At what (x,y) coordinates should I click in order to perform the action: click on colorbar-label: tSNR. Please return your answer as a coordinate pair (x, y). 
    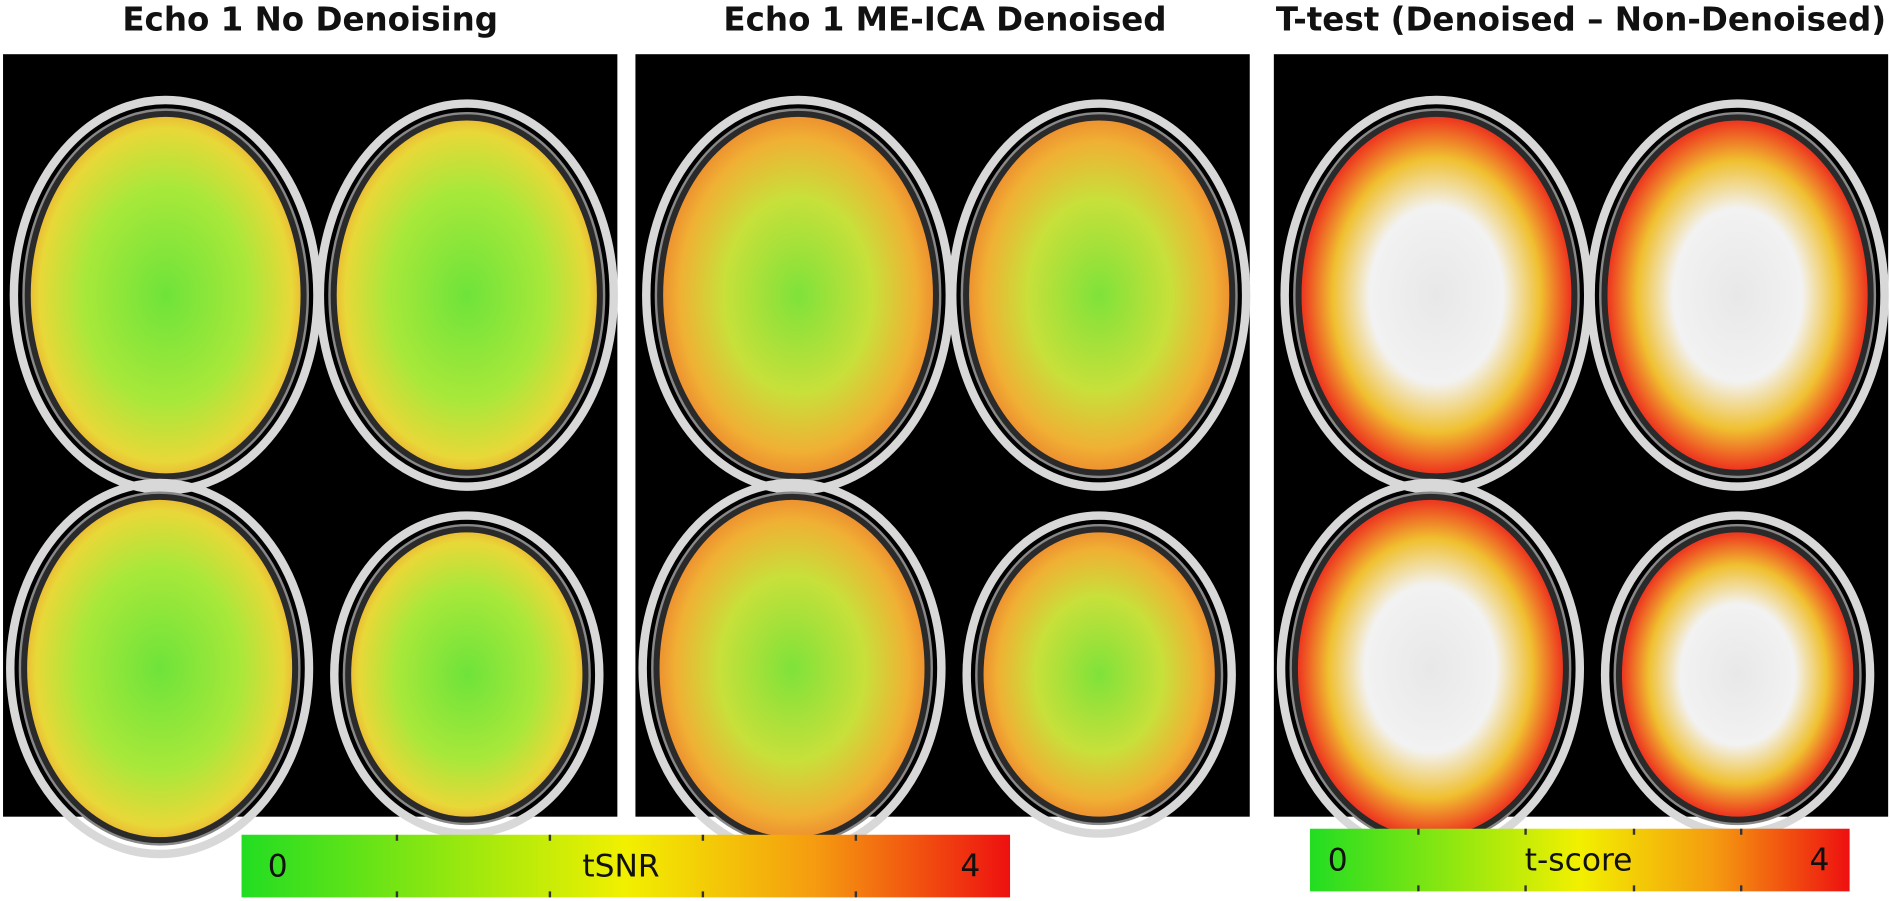
    Looking at the image, I should click on (620, 866).